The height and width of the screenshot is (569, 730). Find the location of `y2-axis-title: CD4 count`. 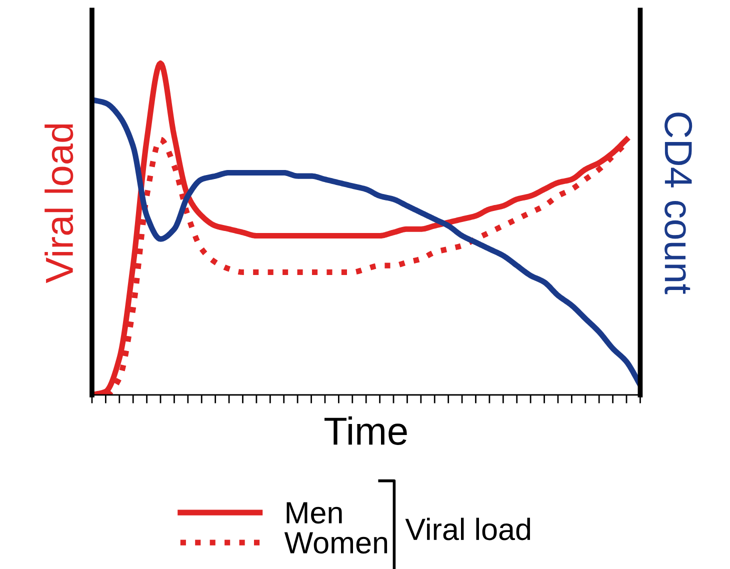

y2-axis-title: CD4 count is located at coordinates (678, 203).